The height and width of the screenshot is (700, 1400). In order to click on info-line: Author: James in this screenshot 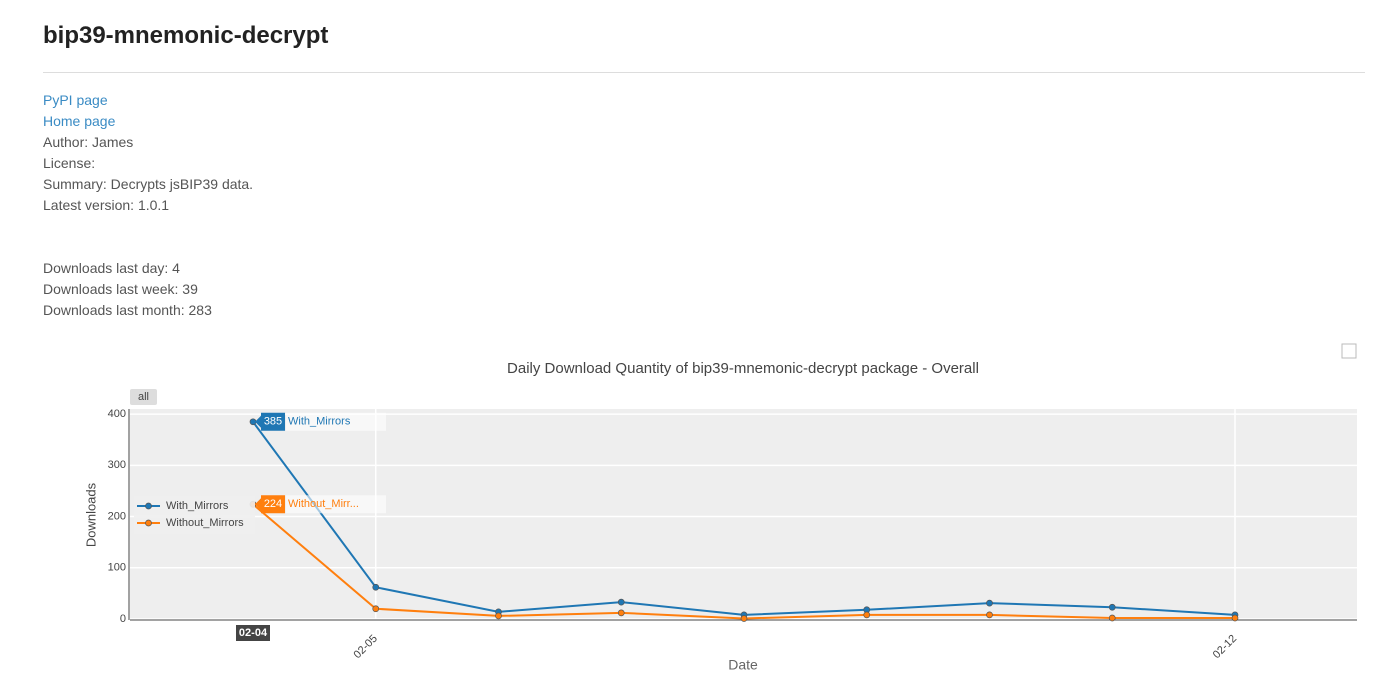, I will do `click(88, 142)`.